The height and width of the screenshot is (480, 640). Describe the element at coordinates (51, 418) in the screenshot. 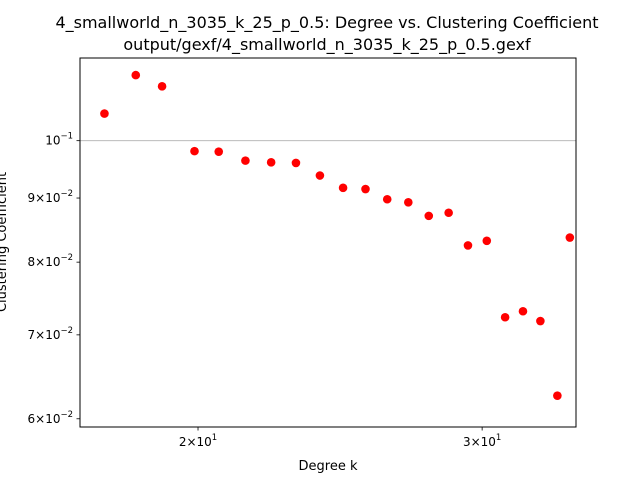

I see `y-tick-label: 6×10⁻²` at that location.